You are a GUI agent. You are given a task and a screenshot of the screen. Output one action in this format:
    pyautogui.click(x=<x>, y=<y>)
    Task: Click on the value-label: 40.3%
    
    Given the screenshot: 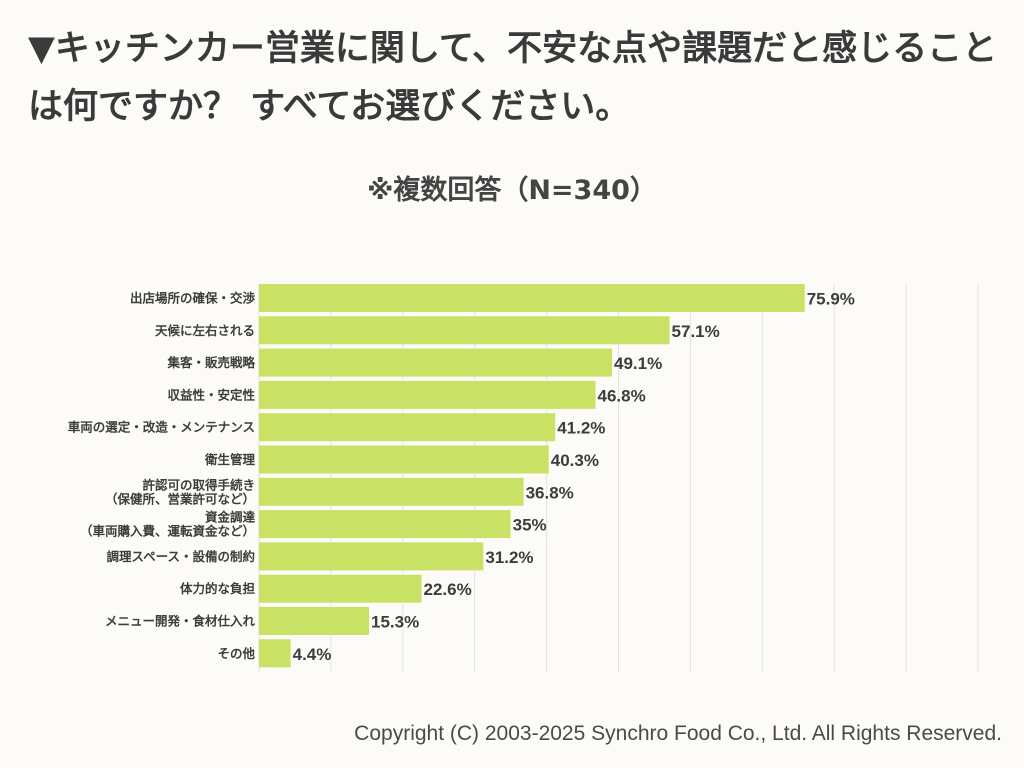 What is the action you would take?
    pyautogui.click(x=575, y=460)
    